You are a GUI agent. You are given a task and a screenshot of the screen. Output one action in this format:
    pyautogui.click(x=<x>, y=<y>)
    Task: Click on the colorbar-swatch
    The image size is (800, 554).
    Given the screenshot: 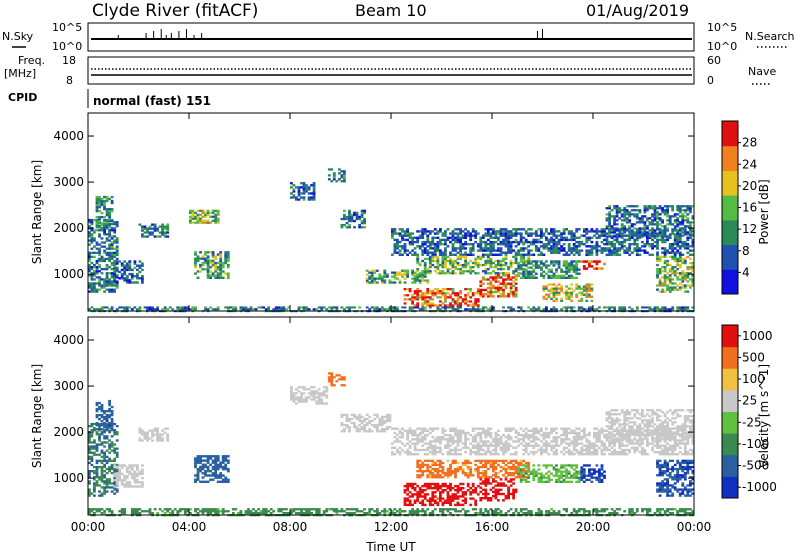 What is the action you would take?
    pyautogui.click(x=730, y=183)
    